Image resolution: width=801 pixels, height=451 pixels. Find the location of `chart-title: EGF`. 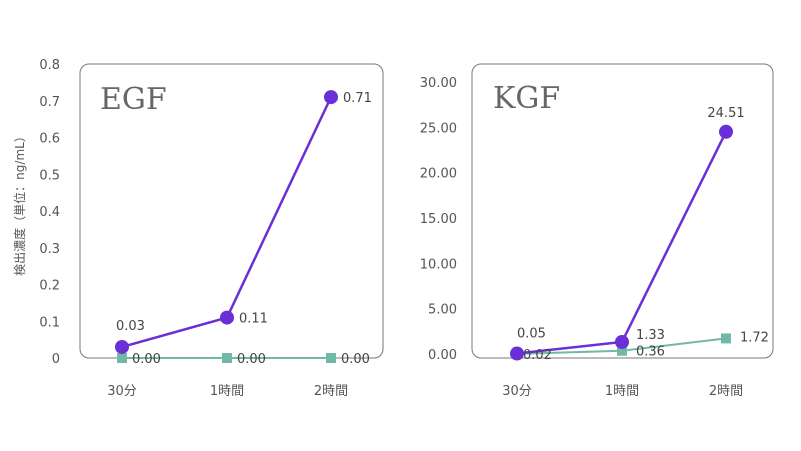

chart-title: EGF is located at coordinates (133, 99).